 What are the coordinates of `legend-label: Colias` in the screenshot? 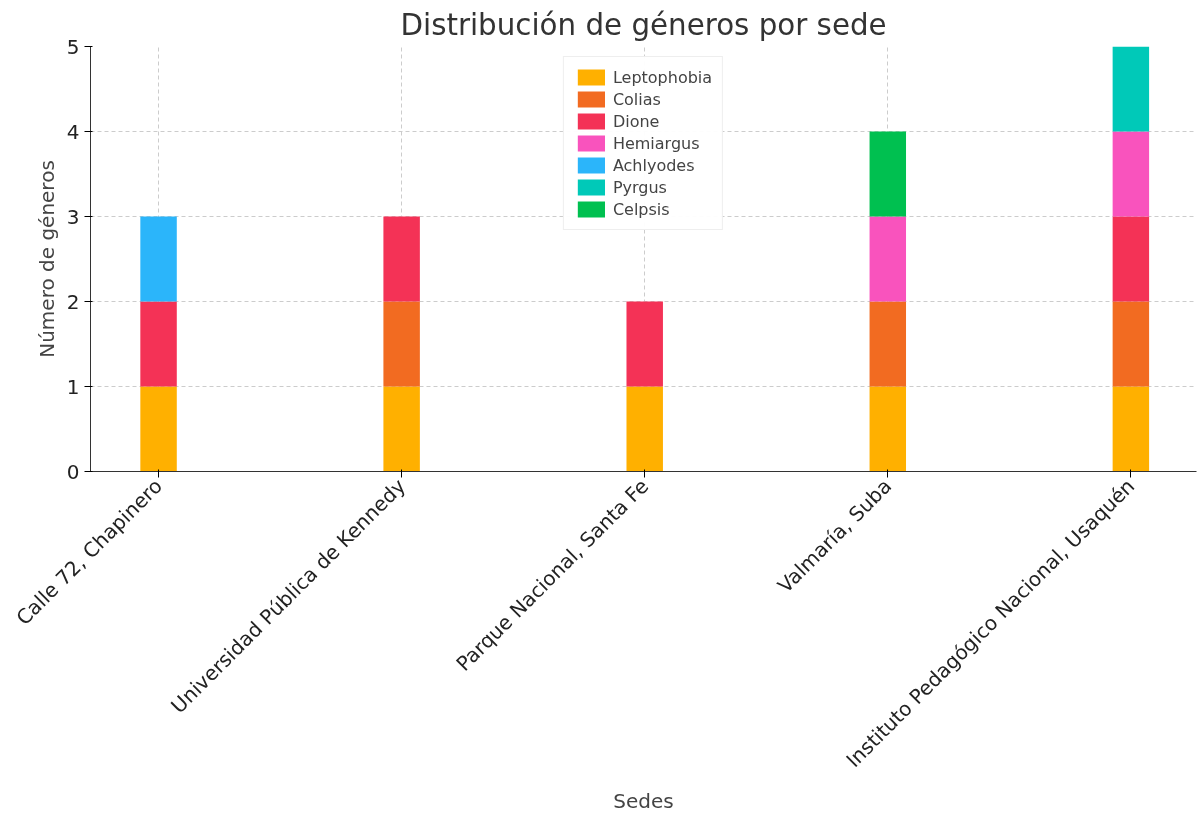 It's located at (636, 99).